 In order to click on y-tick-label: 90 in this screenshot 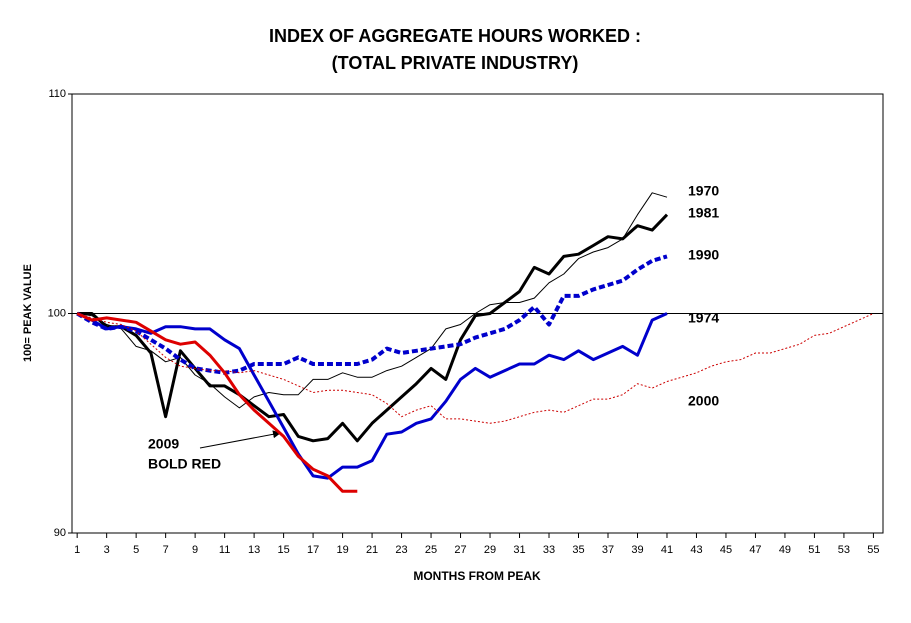, I will do `click(60, 533)`.